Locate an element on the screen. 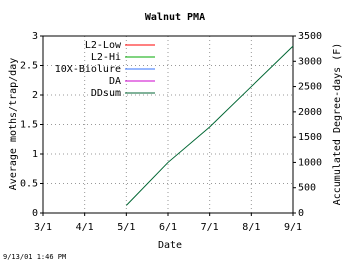  x-tick-label: 9/1 is located at coordinates (293, 227).